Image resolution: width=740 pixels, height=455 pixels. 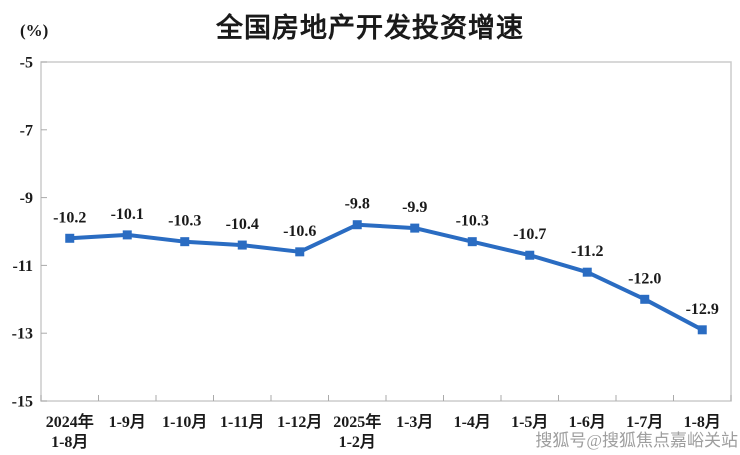 What do you see at coordinates (644, 422) in the screenshot?
I see `x-axis-tick-label: 1-7月` at bounding box center [644, 422].